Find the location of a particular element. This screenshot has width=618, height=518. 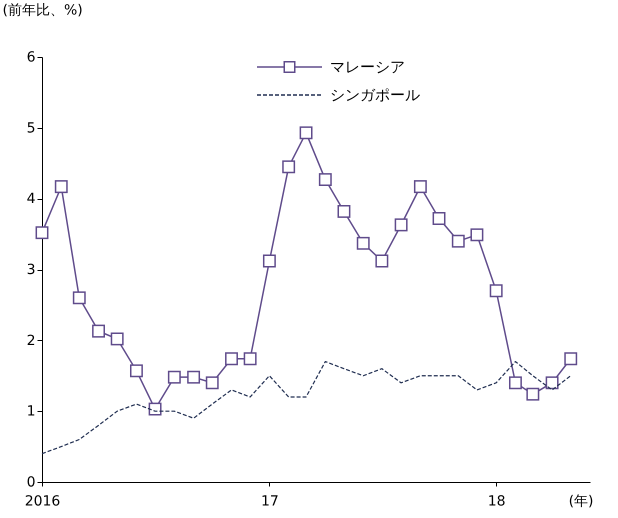

y-tick-label: 6 is located at coordinates (31, 58).